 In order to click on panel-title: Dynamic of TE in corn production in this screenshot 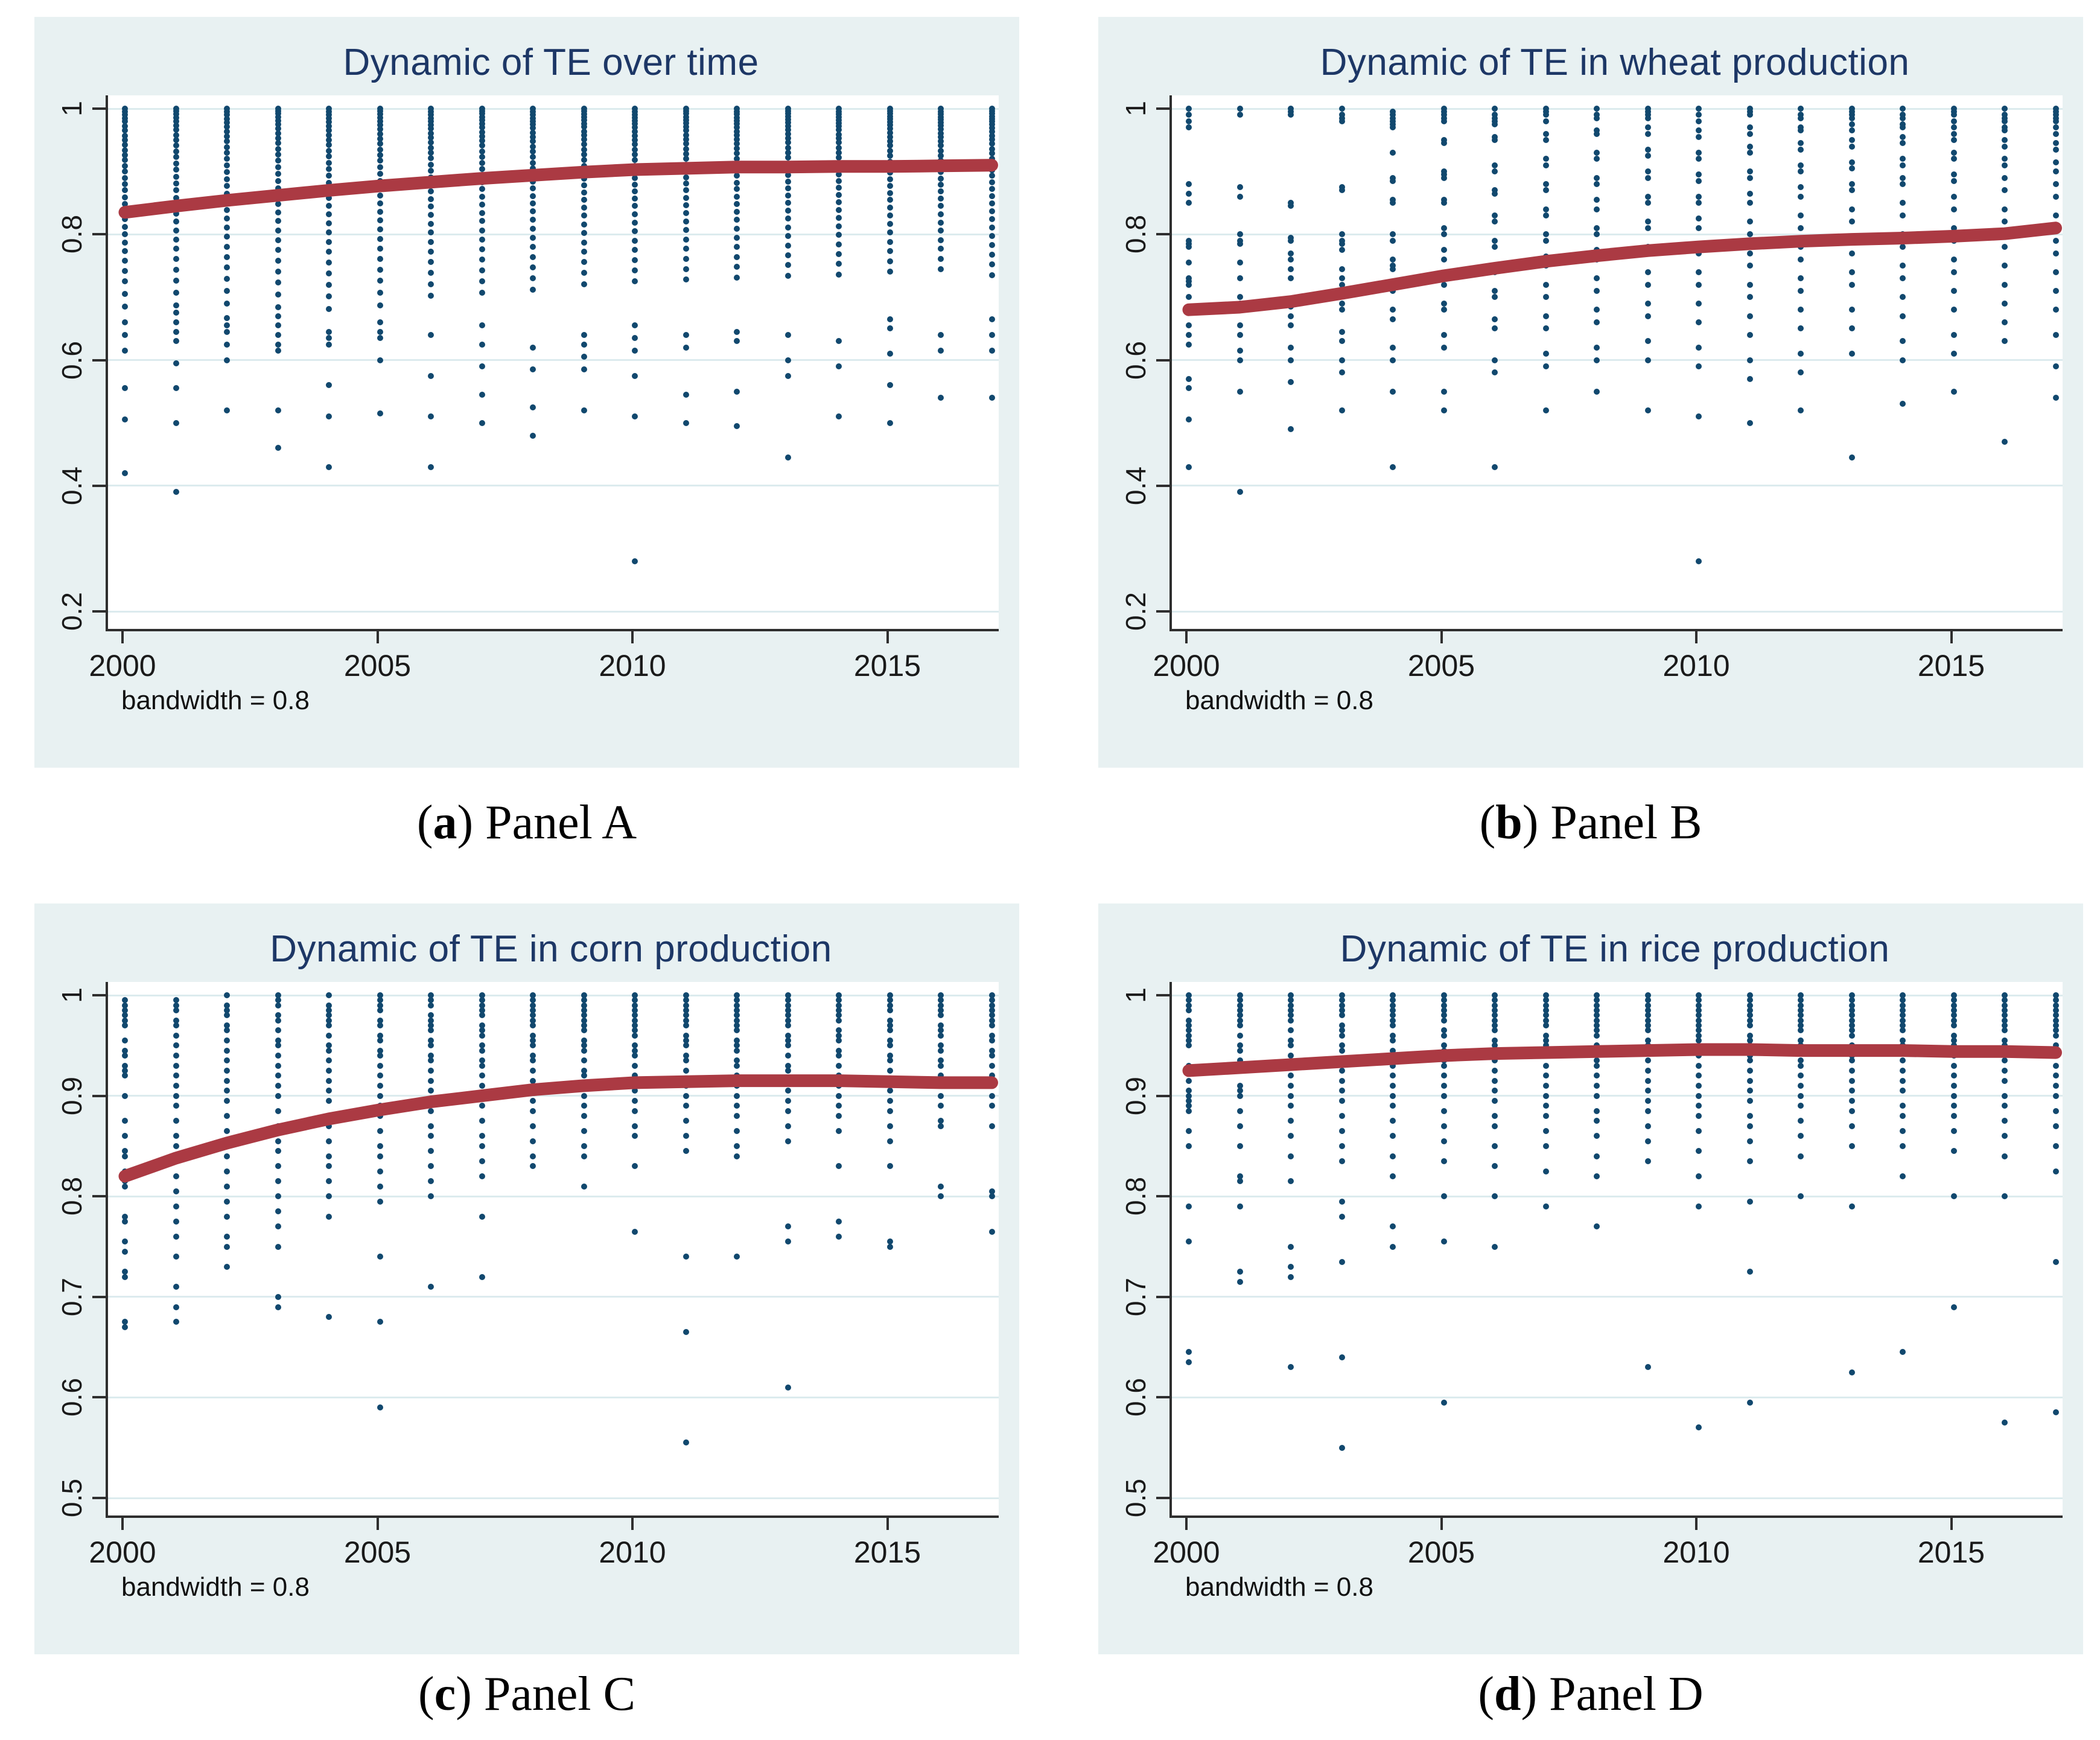, I will do `click(551, 949)`.